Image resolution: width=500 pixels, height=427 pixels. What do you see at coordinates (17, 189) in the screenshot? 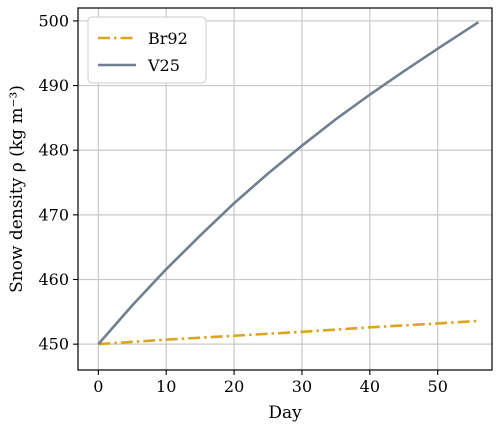
I see `y-axis-label: Snow density ρ (kg m⁻³)` at bounding box center [17, 189].